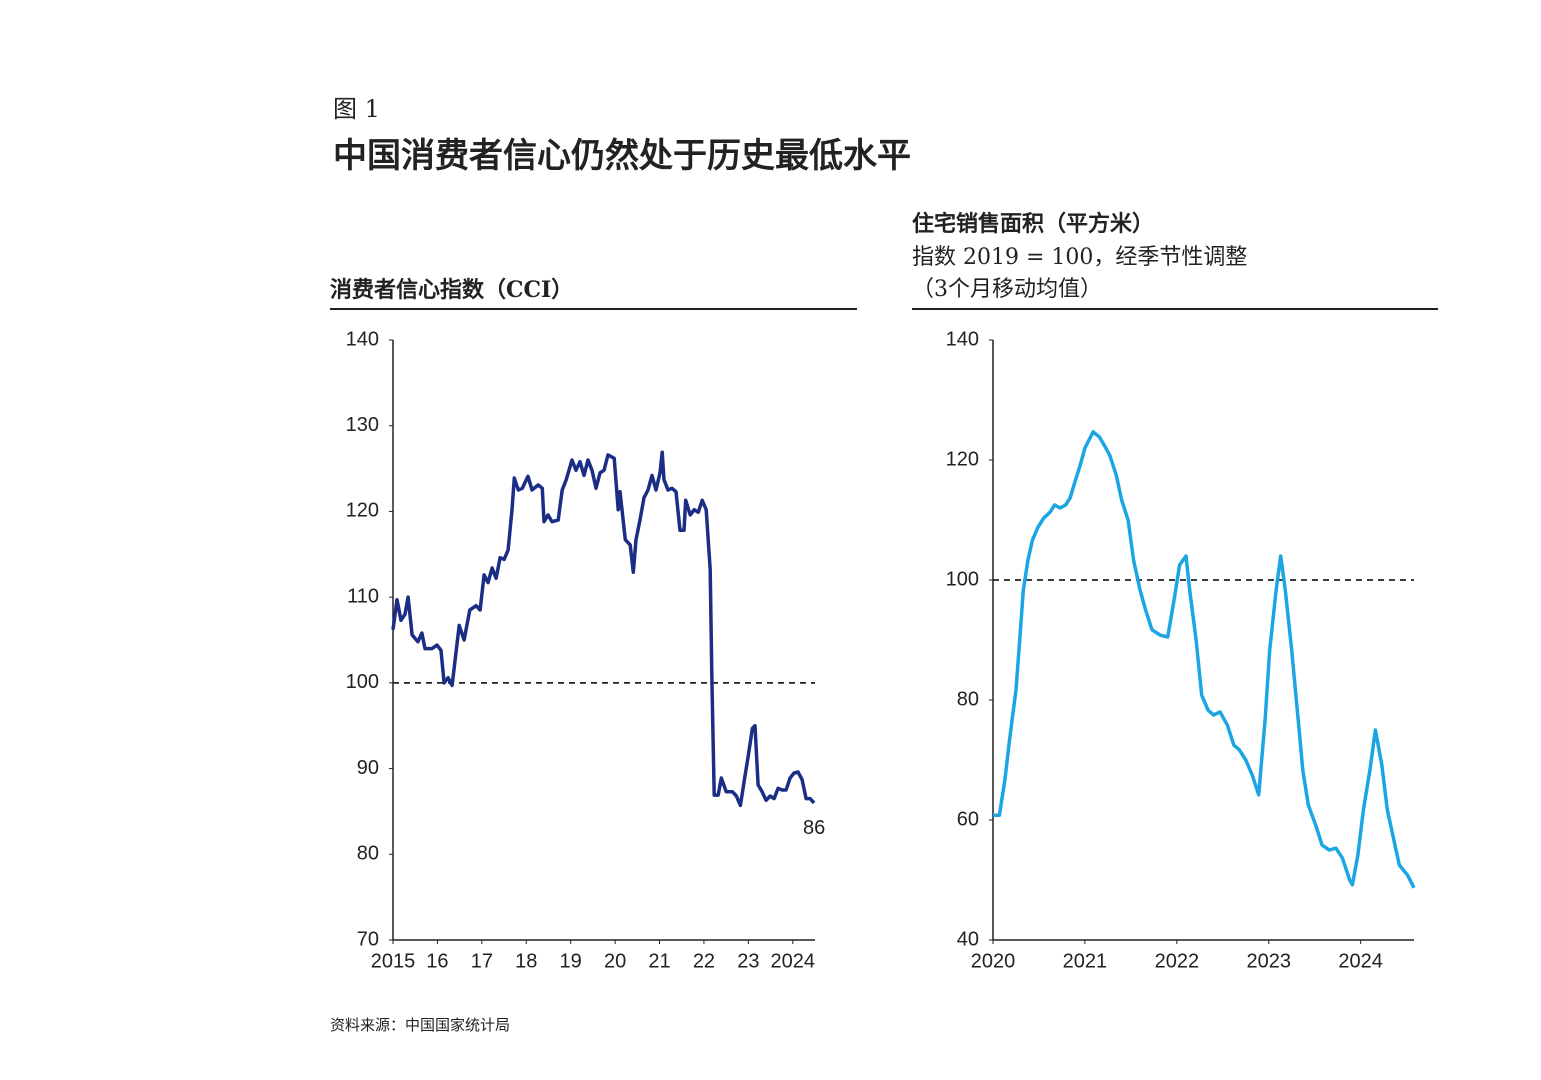 The height and width of the screenshot is (1080, 1541). Describe the element at coordinates (659, 961) in the screenshot. I see `x-tick-label: 21` at that location.